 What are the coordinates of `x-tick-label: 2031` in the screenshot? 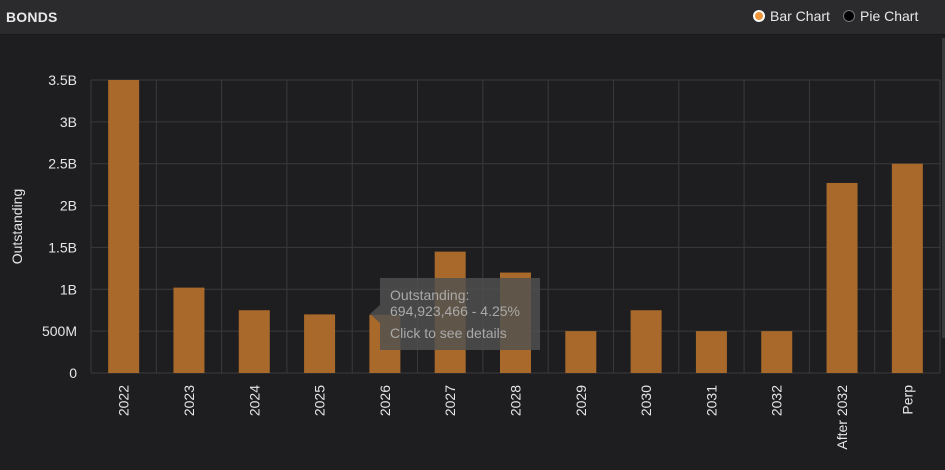 It's located at (711, 400).